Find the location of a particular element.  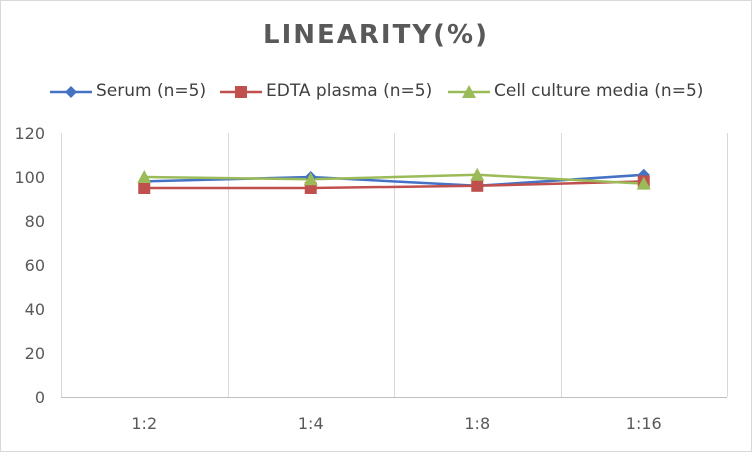

legend-label-cell-culture-media: Cell culture media (n=5) is located at coordinates (599, 91).